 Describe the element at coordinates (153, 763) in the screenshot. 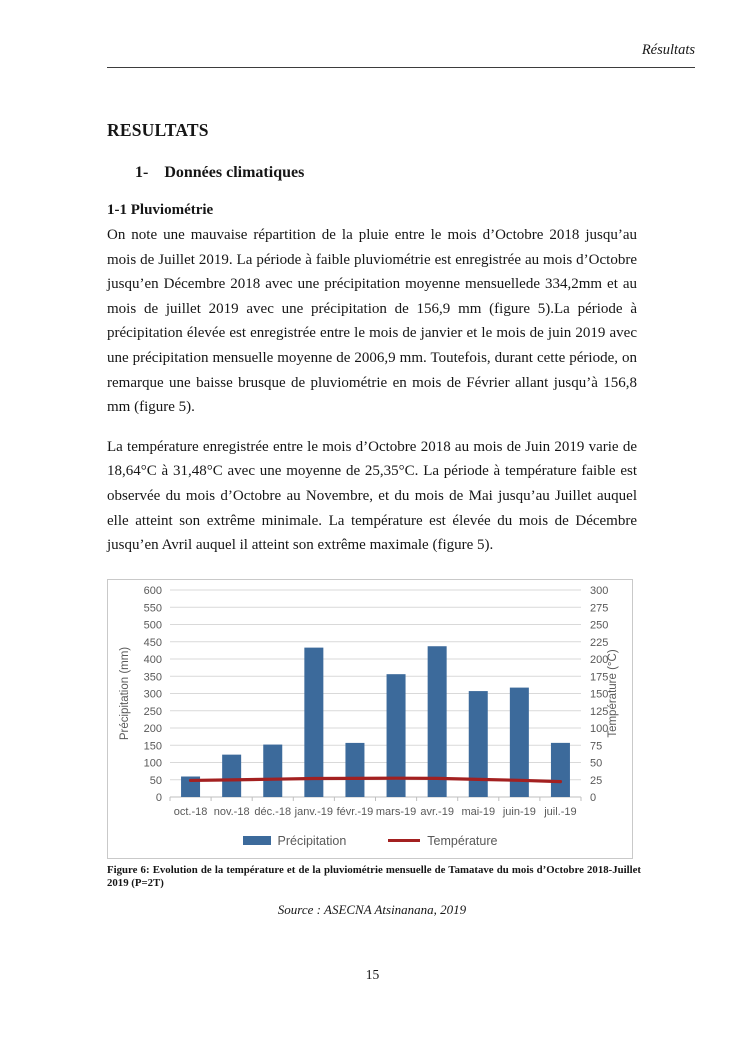

I see `left-axis-tick: 100` at that location.